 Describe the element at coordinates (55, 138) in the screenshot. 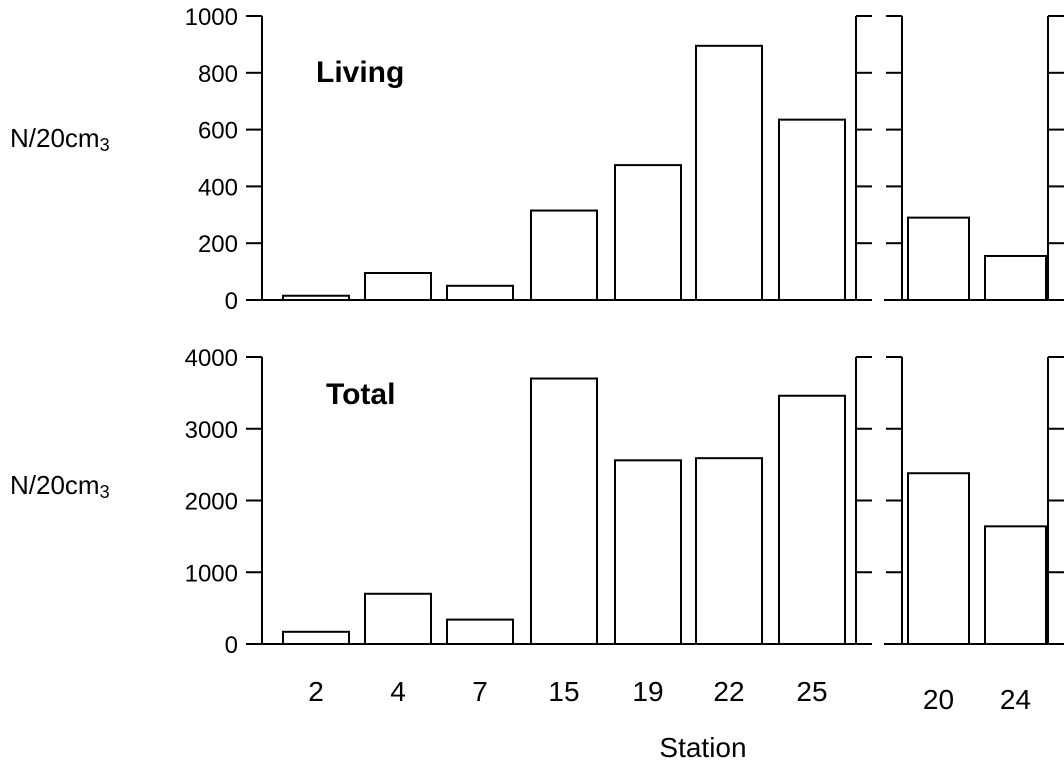

I see `living-y-axis-label-text: N/20cm` at that location.